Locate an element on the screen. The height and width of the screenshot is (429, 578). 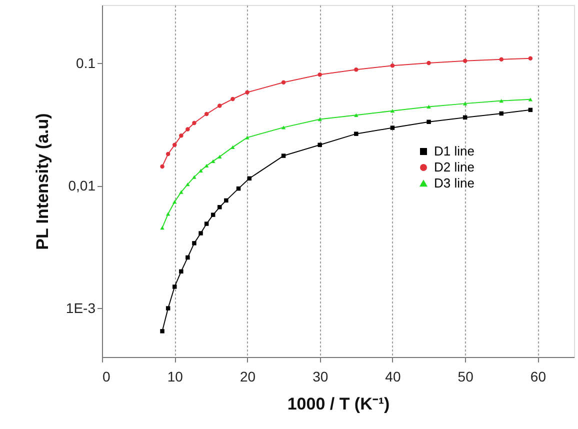
y-tick-label: 0,01 is located at coordinates (82, 185).